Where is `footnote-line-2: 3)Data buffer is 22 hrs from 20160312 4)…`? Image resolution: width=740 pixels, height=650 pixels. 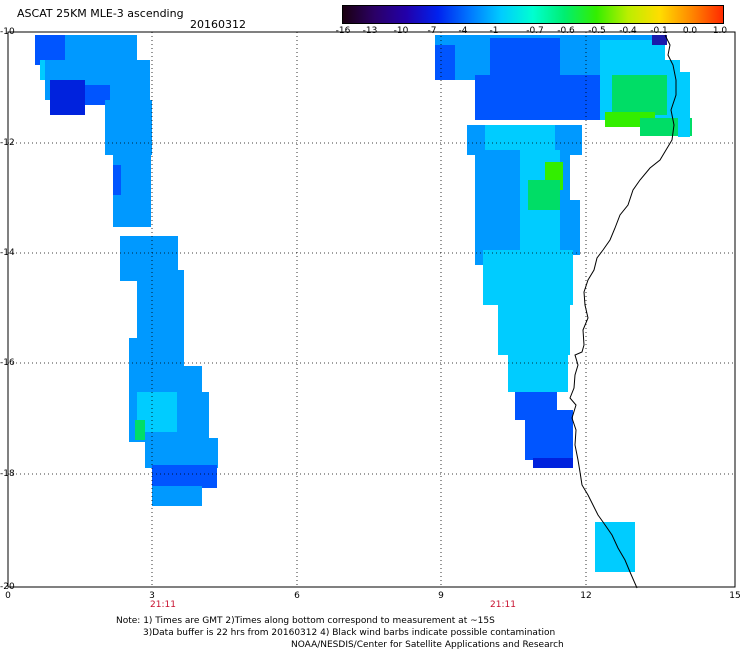 footnote-line-2: 3)Data buffer is 22 hrs from 20160312 4)… is located at coordinates (349, 633).